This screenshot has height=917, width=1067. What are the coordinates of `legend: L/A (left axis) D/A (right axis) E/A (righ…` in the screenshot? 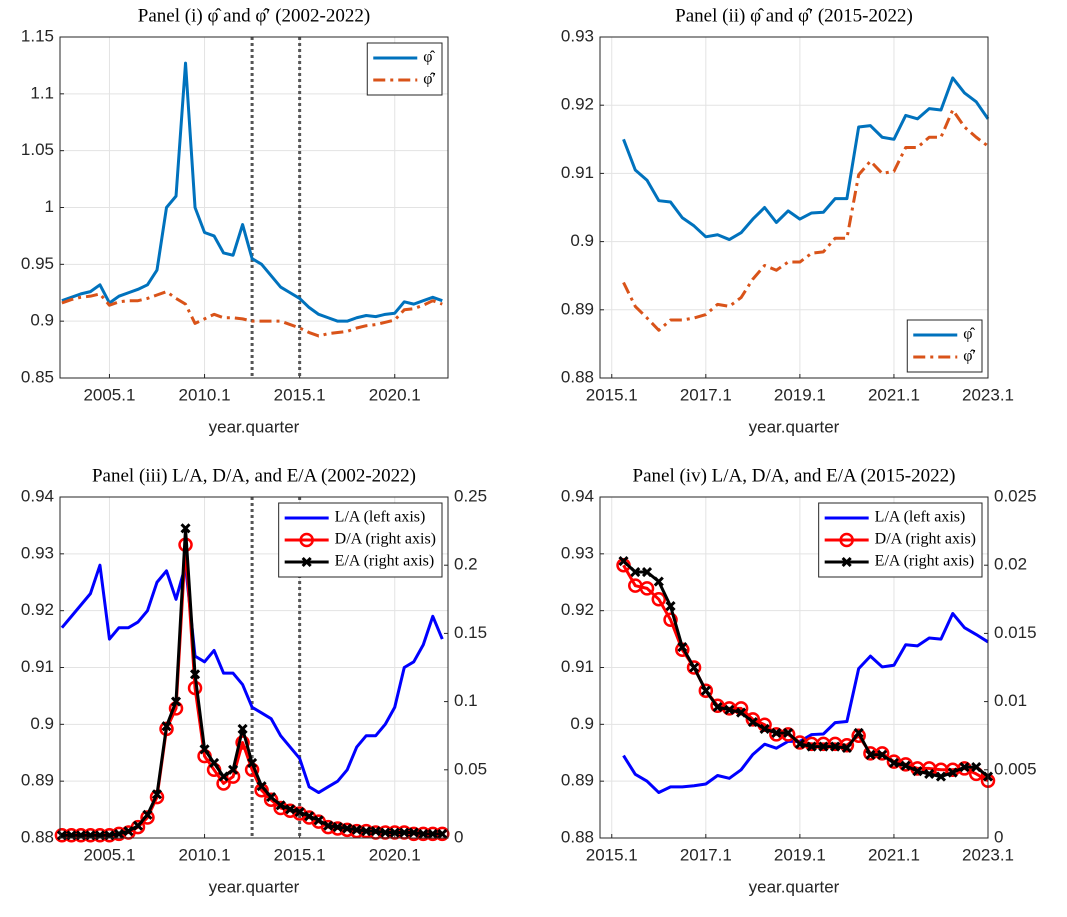 It's located at (900, 540).